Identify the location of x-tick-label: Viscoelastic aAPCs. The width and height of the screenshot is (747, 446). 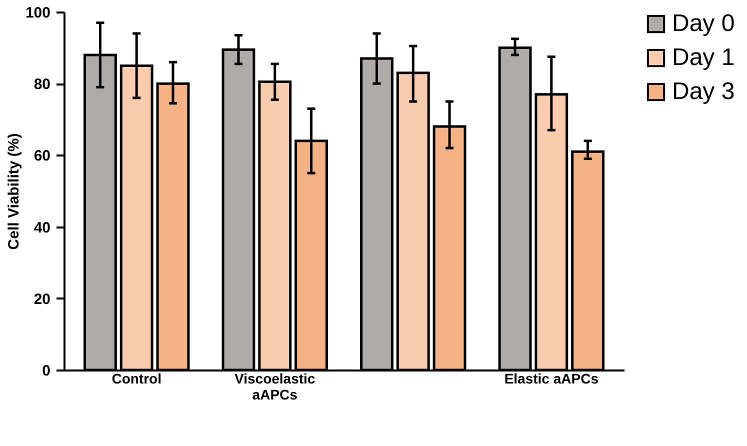
(275, 386).